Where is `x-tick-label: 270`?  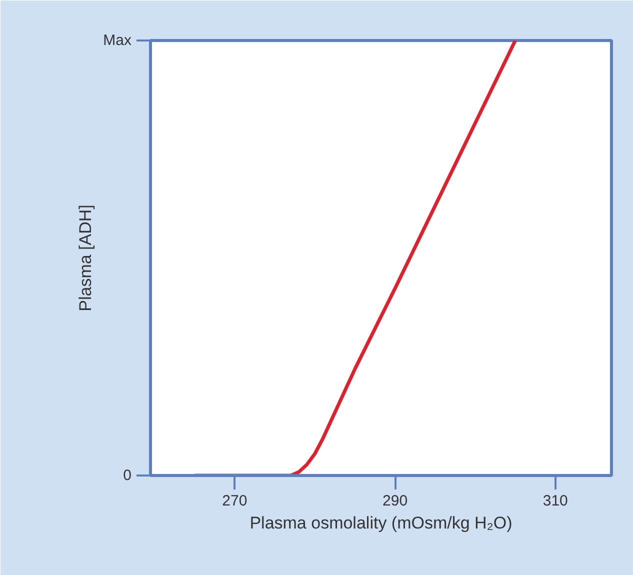 x-tick-label: 270 is located at coordinates (235, 501).